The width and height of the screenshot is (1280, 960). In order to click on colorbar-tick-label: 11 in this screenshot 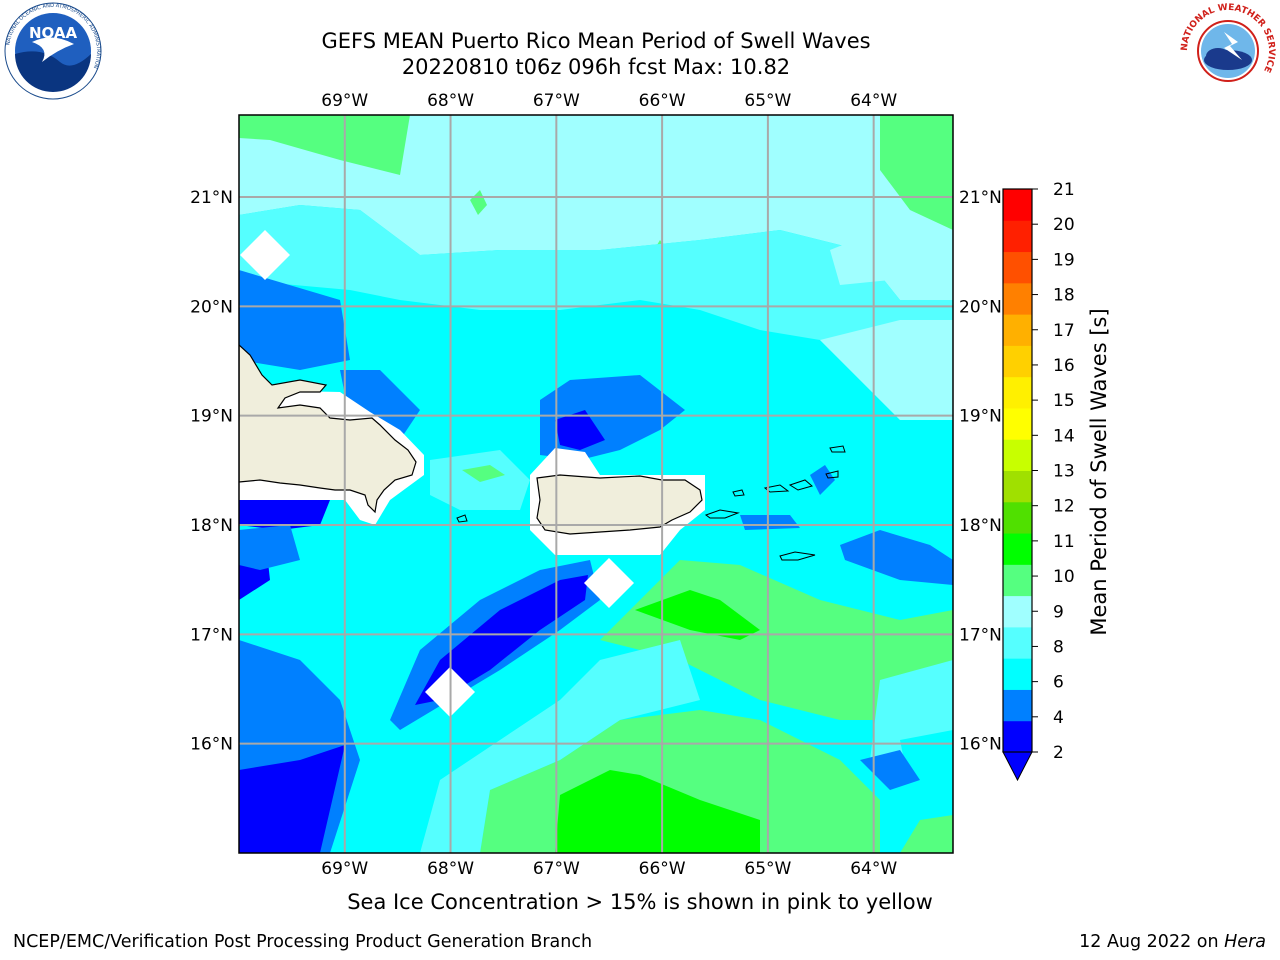, I will do `click(1064, 542)`.